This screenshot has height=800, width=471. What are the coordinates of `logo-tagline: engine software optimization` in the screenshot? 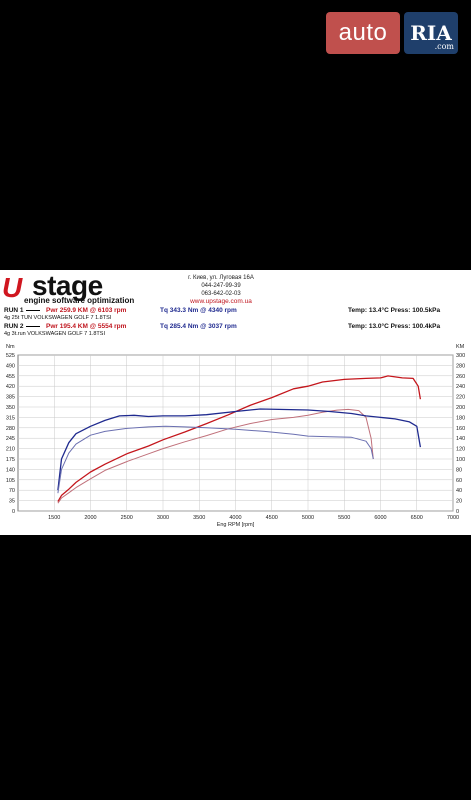 It's located at (79, 300).